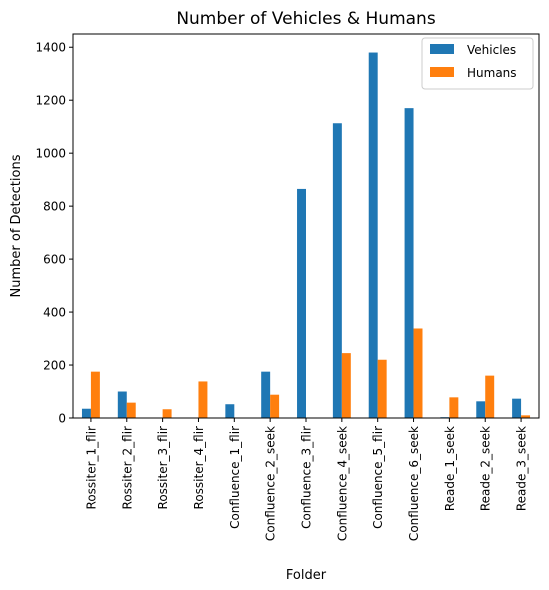 This screenshot has width=549, height=590. What do you see at coordinates (373, 235) in the screenshot?
I see `bar-vehicles-confluence-5-flir` at bounding box center [373, 235].